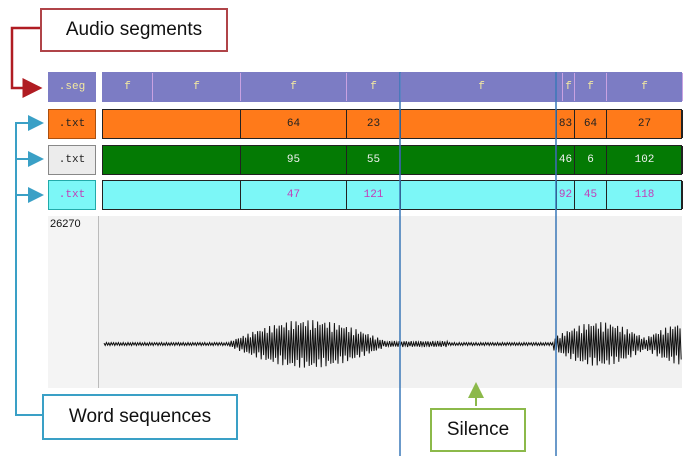  Describe the element at coordinates (645, 124) in the screenshot. I see `txt1-cell: 27` at that location.